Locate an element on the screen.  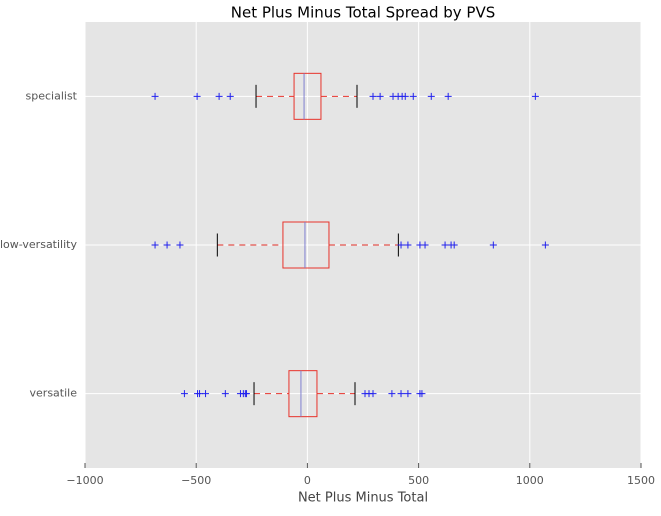
x-tick-label: −500 is located at coordinates (196, 480).